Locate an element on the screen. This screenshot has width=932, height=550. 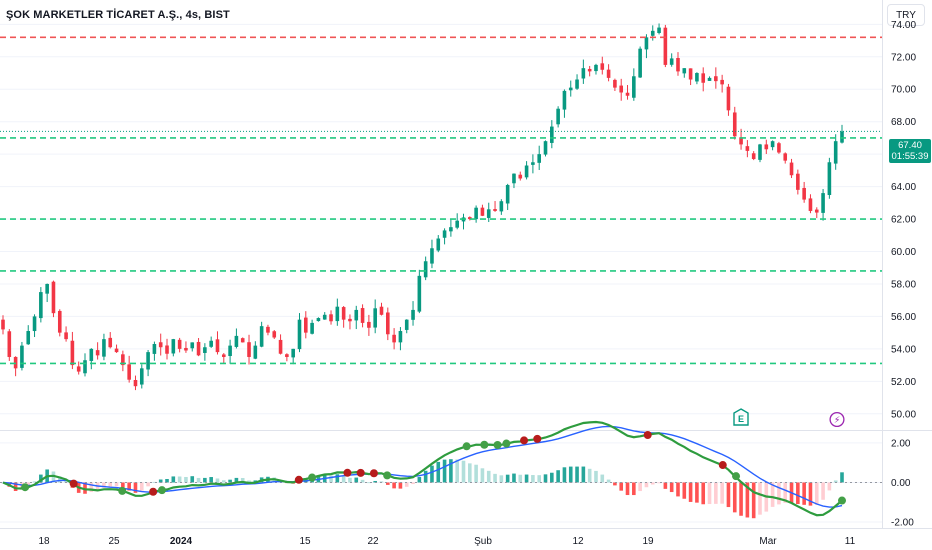
signal-line is located at coordinates (422, 466).